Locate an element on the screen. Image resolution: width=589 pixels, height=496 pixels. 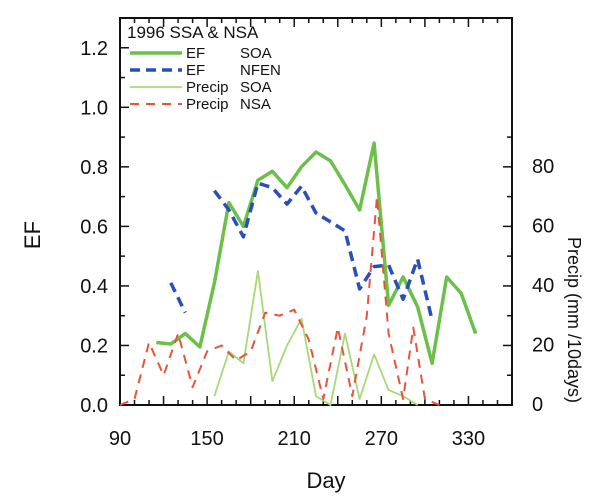
y-tick-label: 1.2 is located at coordinates (94, 49).